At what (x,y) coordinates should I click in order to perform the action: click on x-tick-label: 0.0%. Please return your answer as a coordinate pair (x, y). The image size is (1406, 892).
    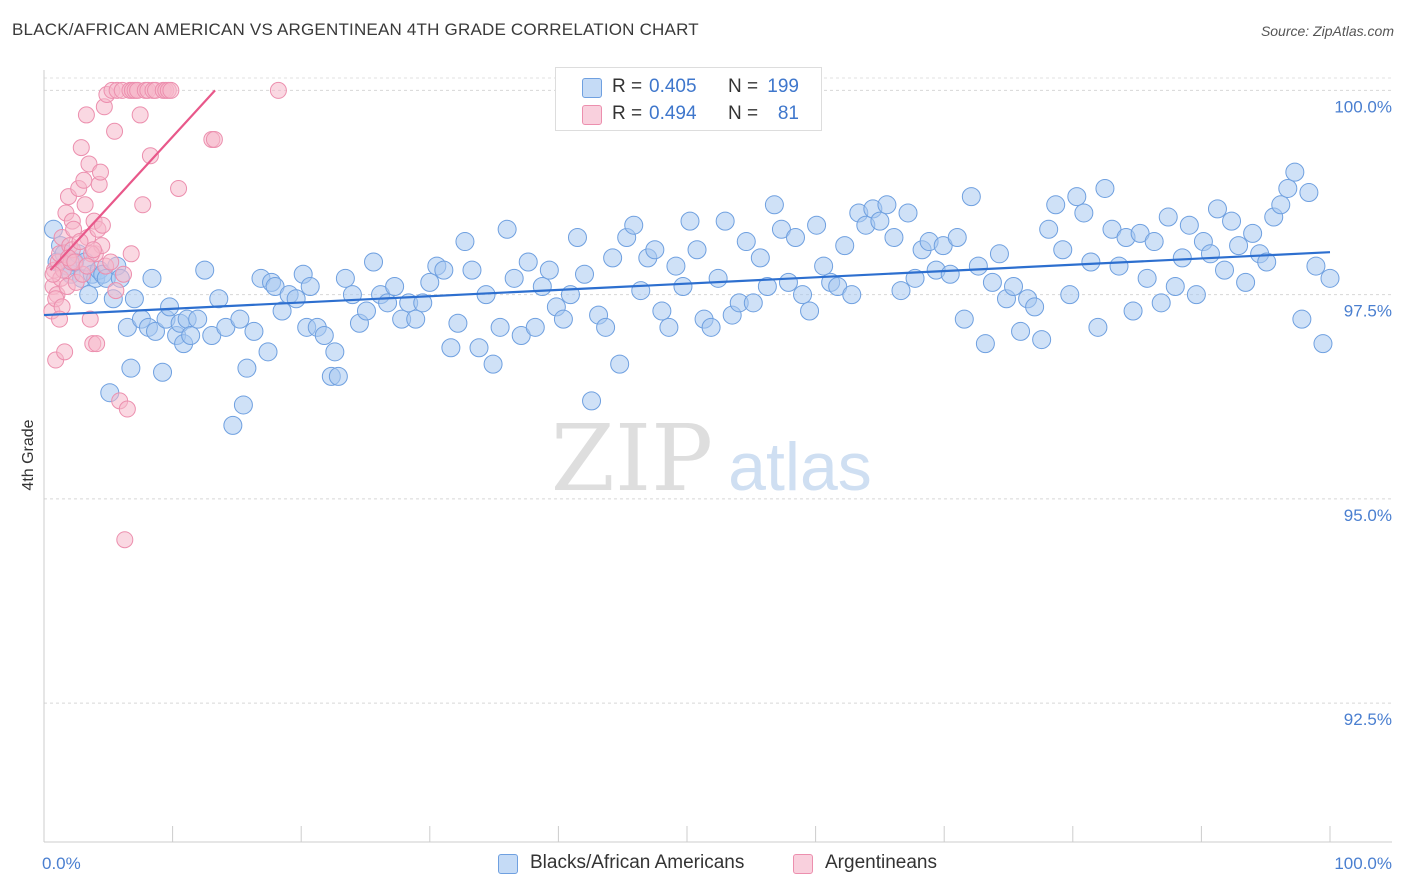
    Looking at the image, I should click on (61, 863).